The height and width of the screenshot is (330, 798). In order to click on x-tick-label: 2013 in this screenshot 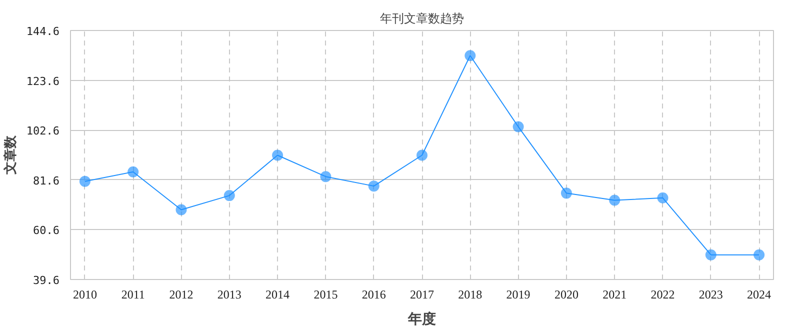, I will do `click(229, 295)`.